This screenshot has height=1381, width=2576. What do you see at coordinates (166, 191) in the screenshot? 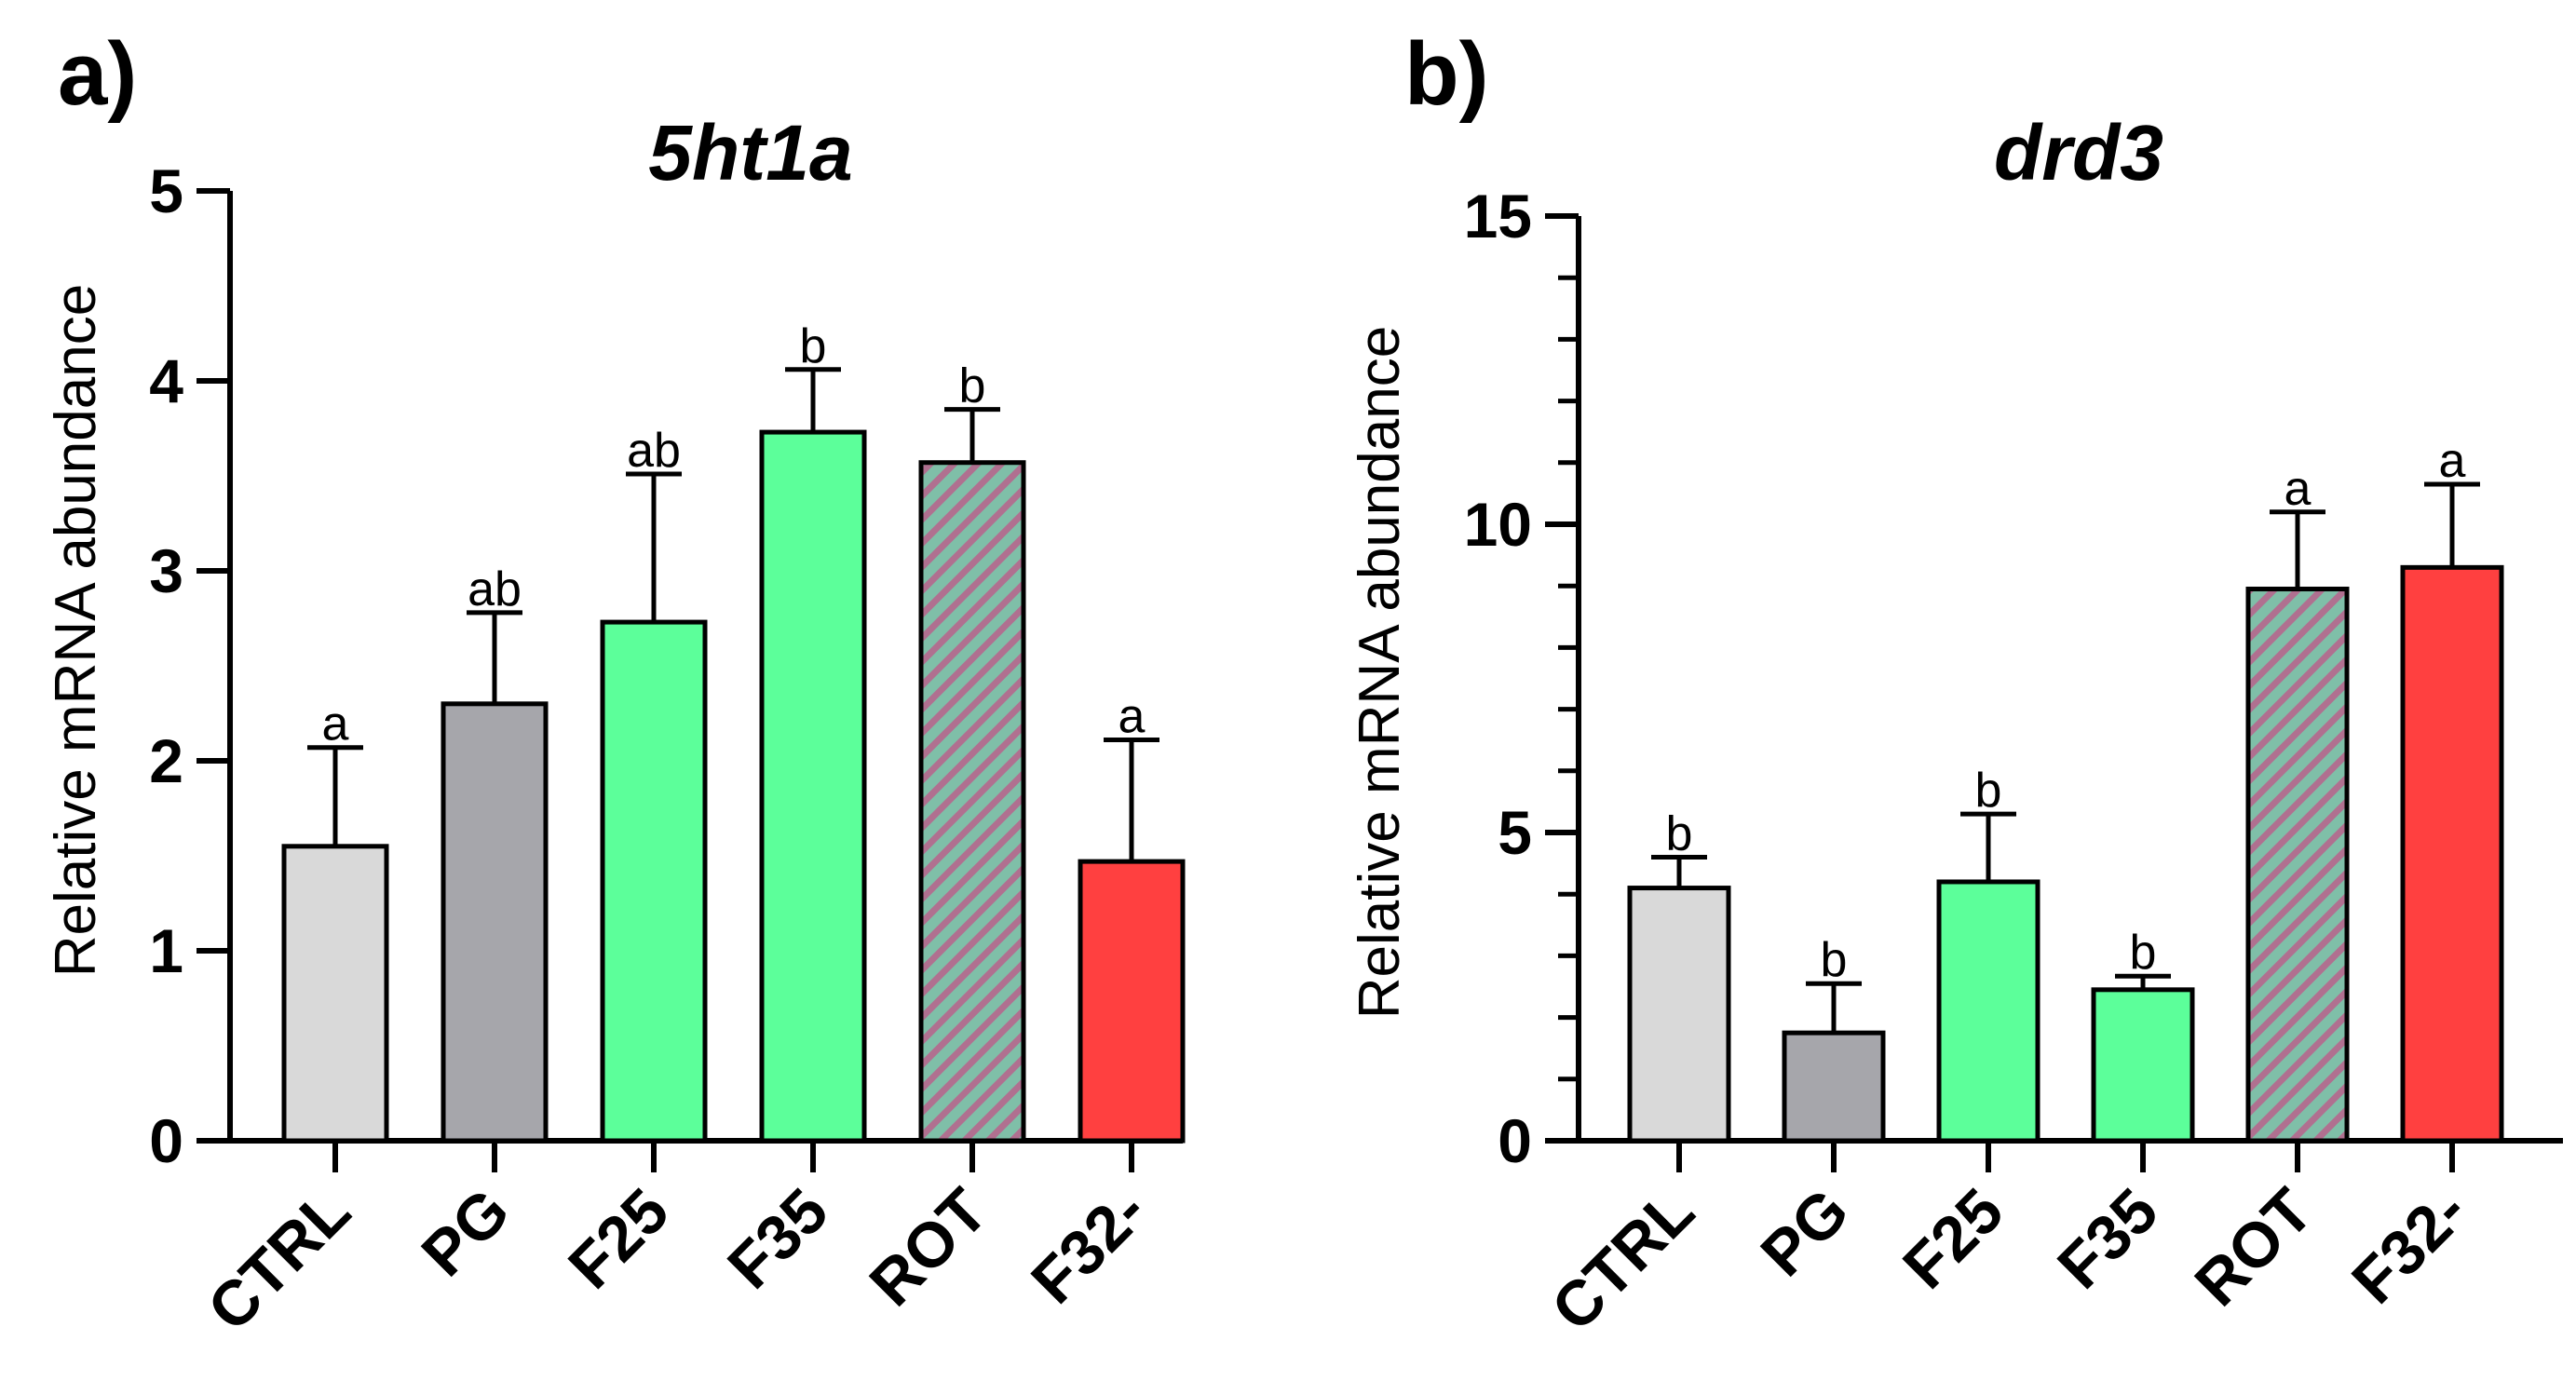
I see `panel-a-y-tick-label: 5` at bounding box center [166, 191].